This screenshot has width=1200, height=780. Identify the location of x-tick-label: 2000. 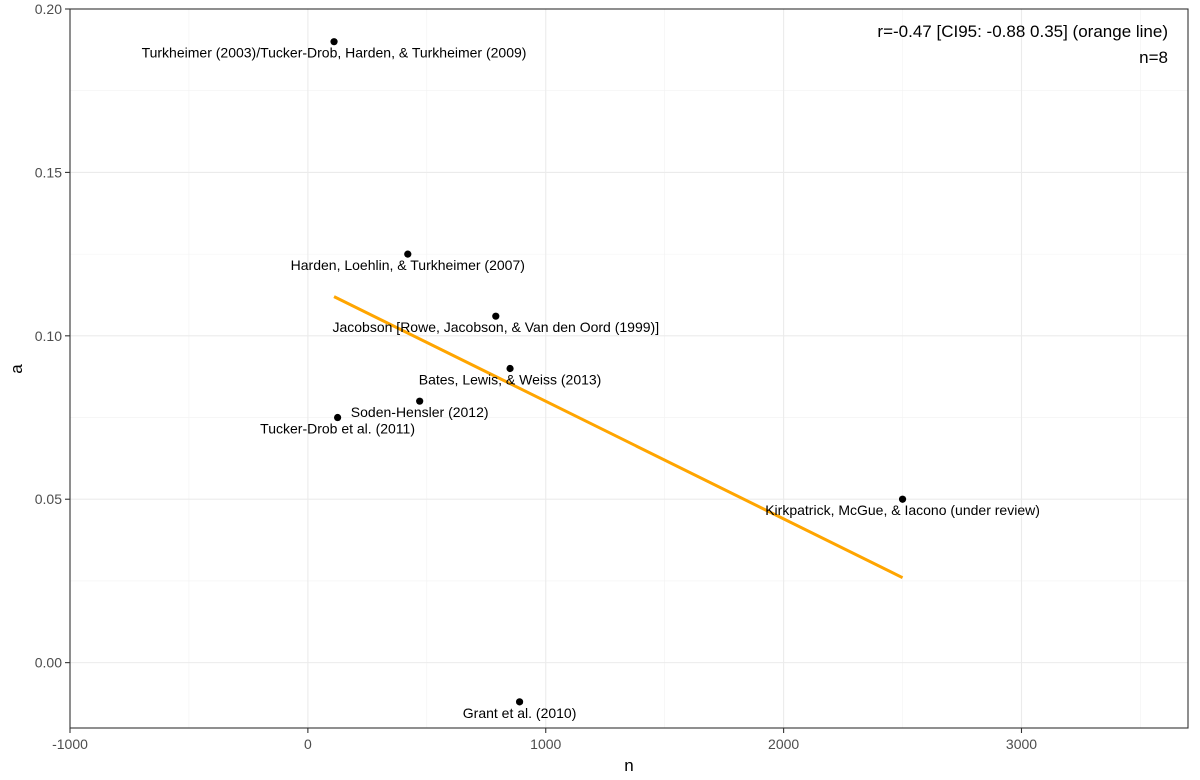
(783, 744).